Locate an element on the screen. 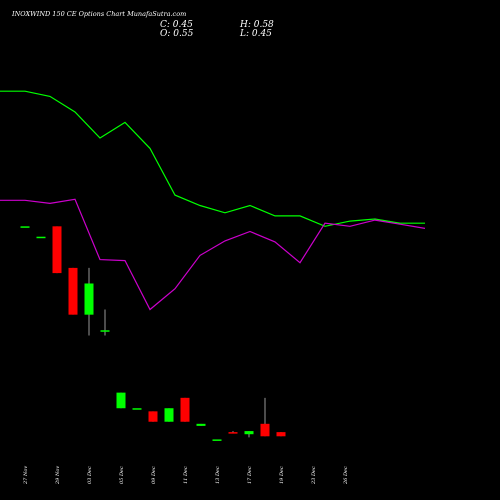 The width and height of the screenshot is (500, 500). x-tick-label: 23 Dec is located at coordinates (314, 475).